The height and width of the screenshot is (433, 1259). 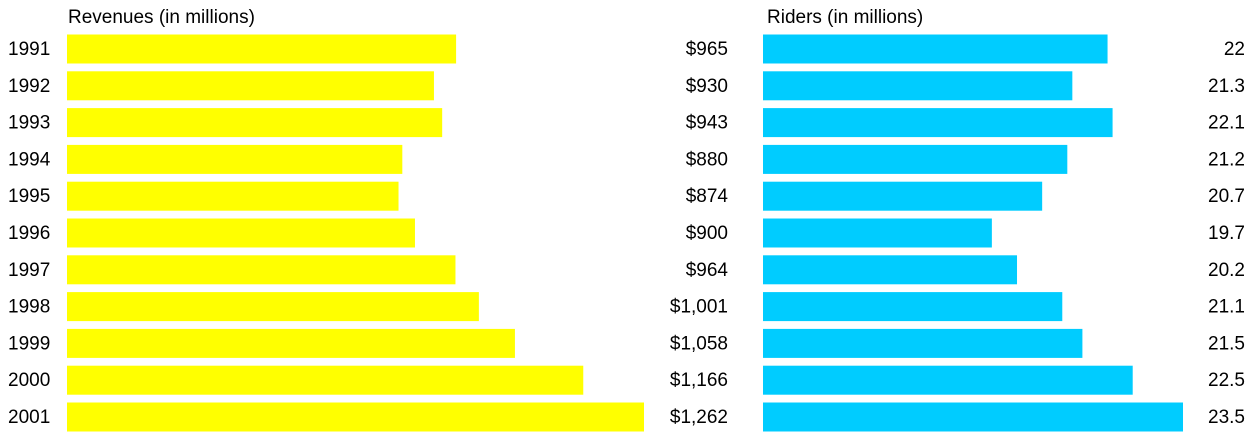 What do you see at coordinates (707, 233) in the screenshot?
I see `value-label: $900` at bounding box center [707, 233].